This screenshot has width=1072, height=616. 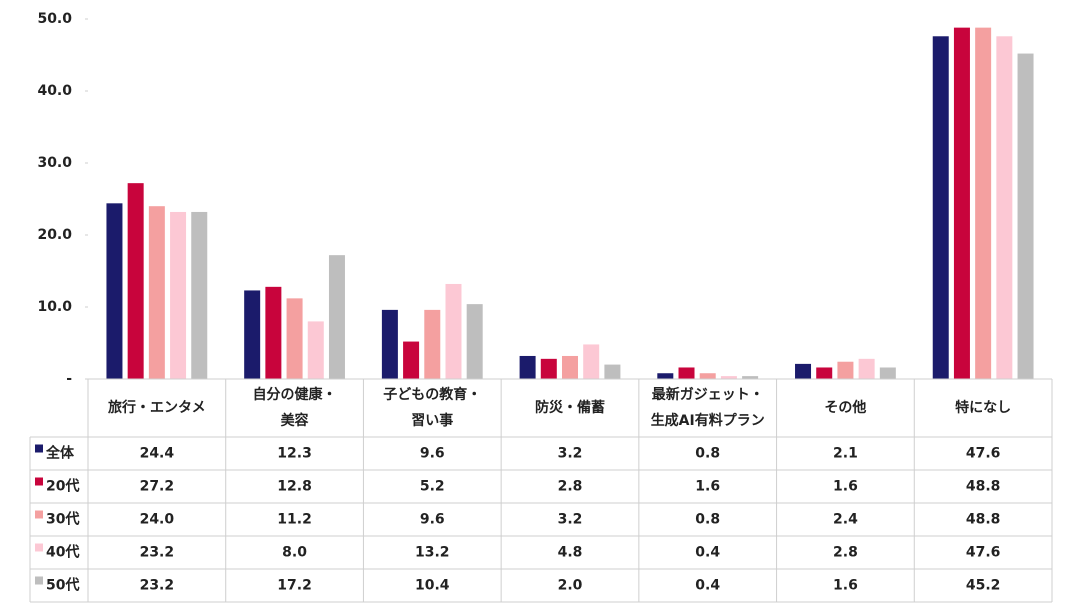 I want to click on x-tick-label: その他, so click(x=845, y=407).